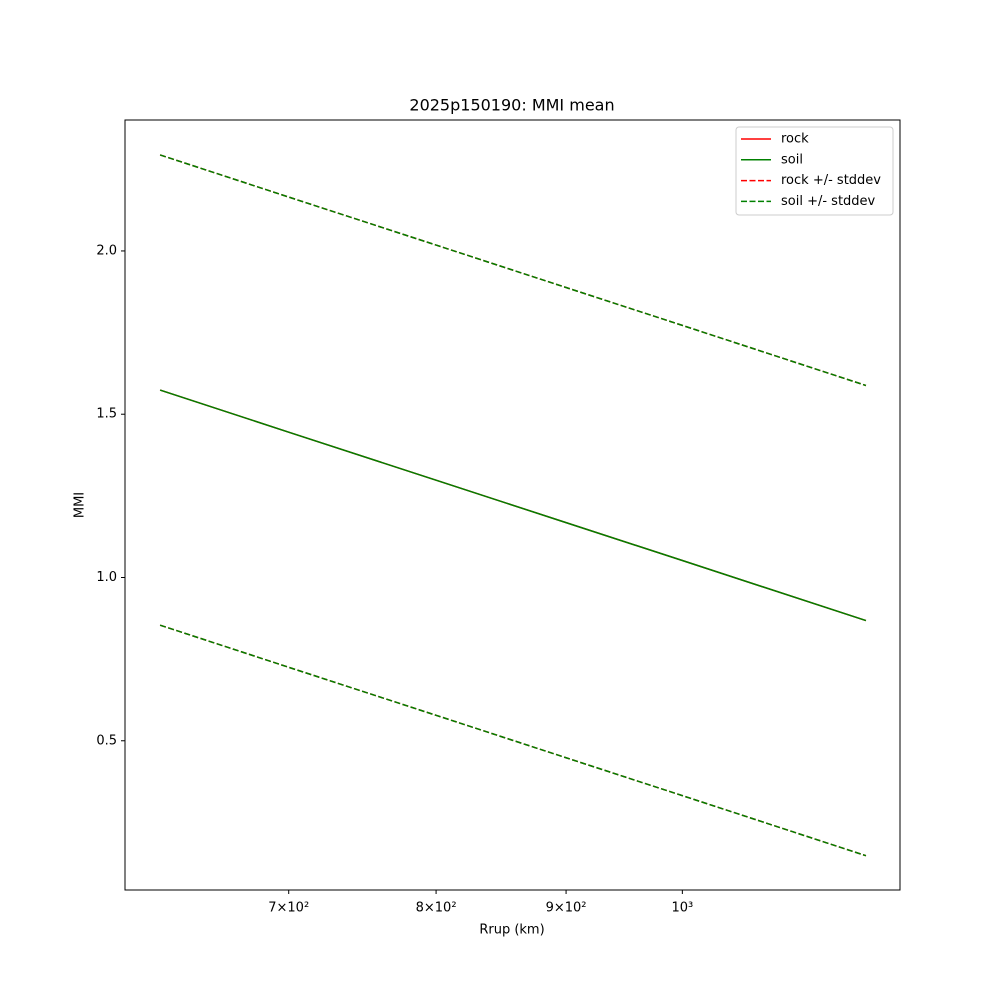 The height and width of the screenshot is (1004, 1000). I want to click on x-tick-label: 7×10², so click(288, 908).